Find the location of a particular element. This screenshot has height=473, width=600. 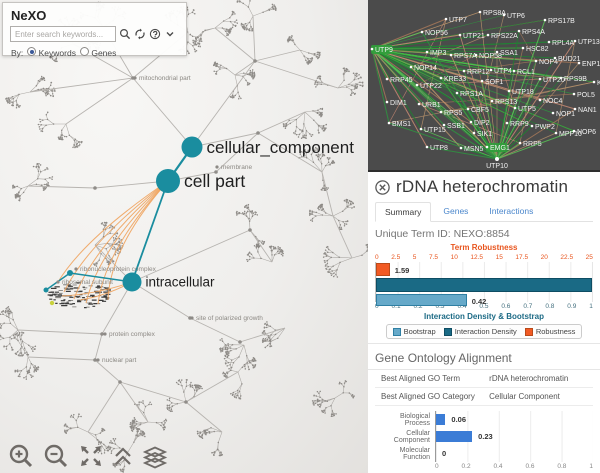

tab-summary: Summary is located at coordinates (403, 212).